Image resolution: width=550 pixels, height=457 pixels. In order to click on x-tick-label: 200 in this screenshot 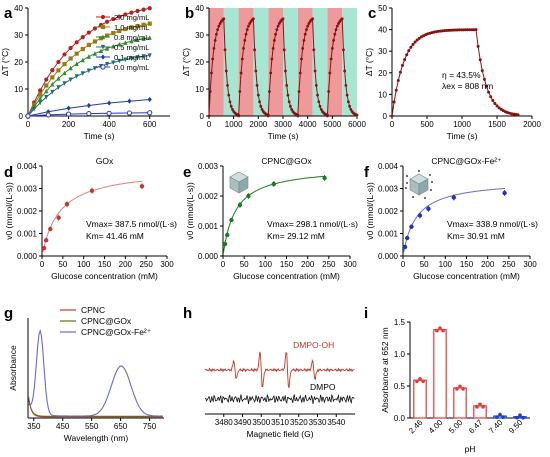, I will do `click(488, 264)`.